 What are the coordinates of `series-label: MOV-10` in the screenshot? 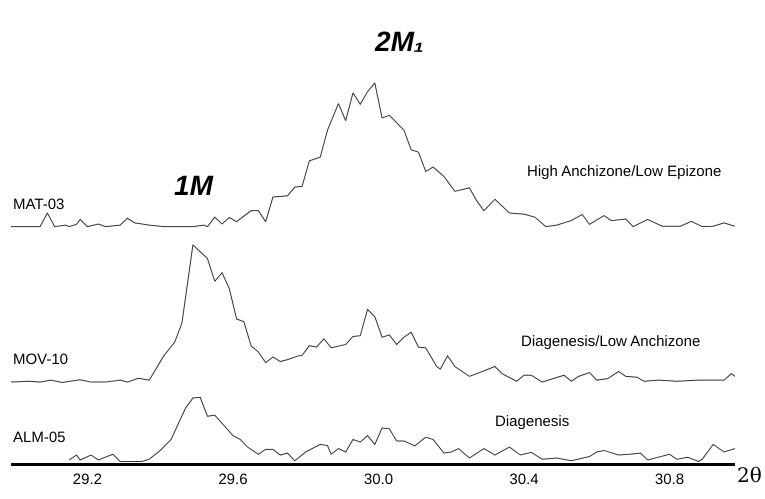 It's located at (40, 359).